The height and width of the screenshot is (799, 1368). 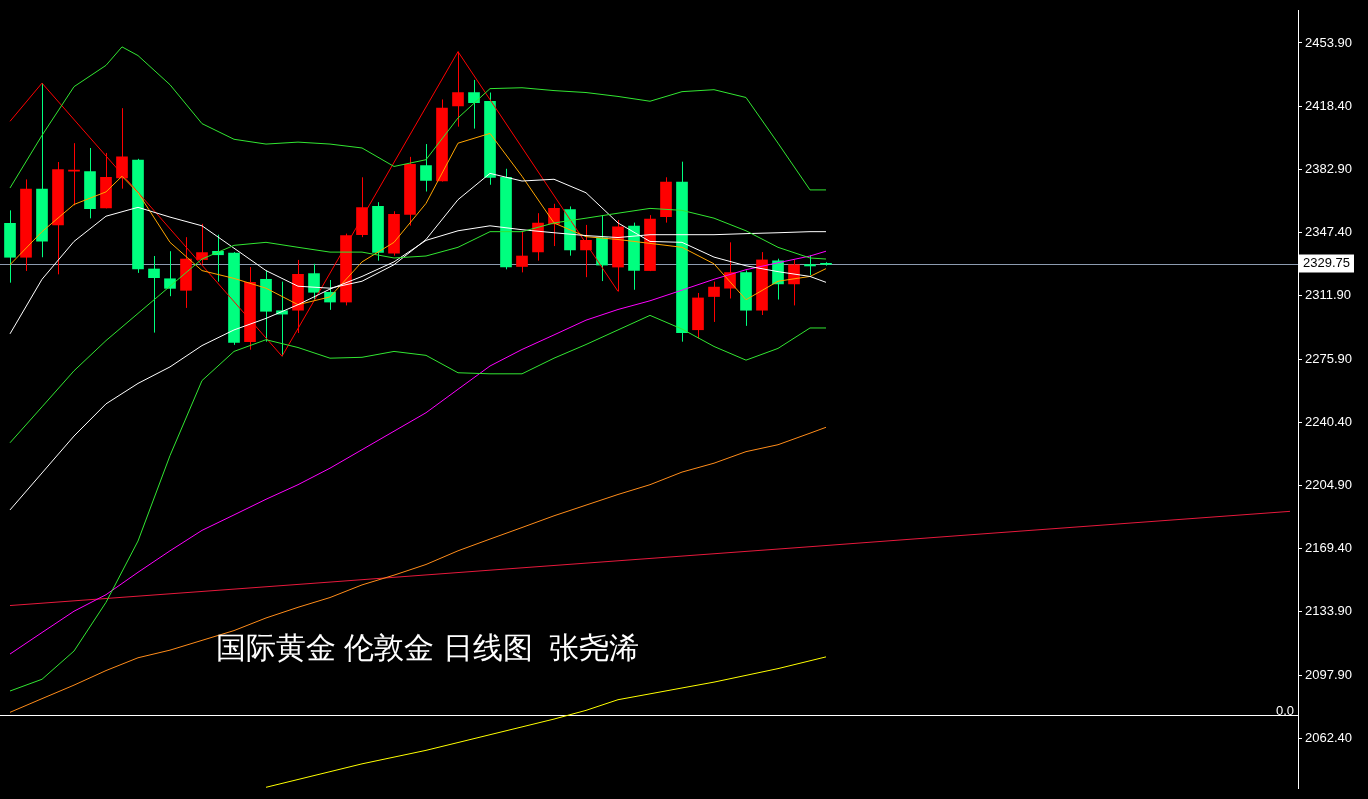 What do you see at coordinates (1328, 168) in the screenshot?
I see `y-tick-label: 2382.90` at bounding box center [1328, 168].